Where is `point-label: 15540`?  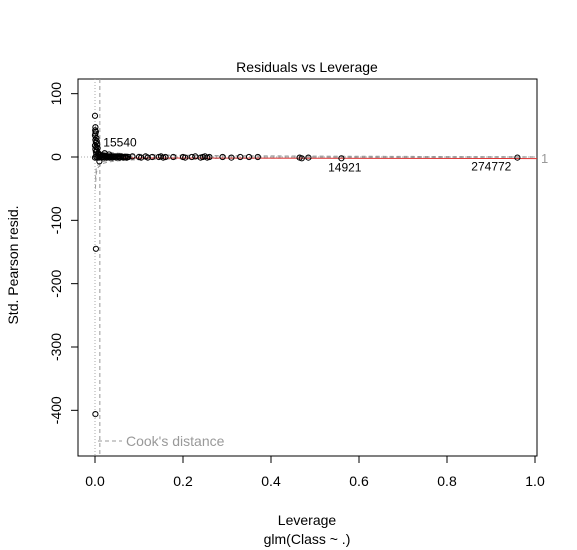 point-label: 15540 is located at coordinates (120, 142).